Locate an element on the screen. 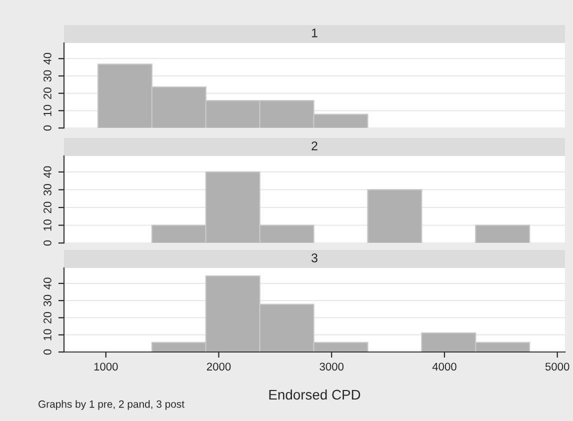 The image size is (573, 421). x-tick-label: 2000 is located at coordinates (218, 366).